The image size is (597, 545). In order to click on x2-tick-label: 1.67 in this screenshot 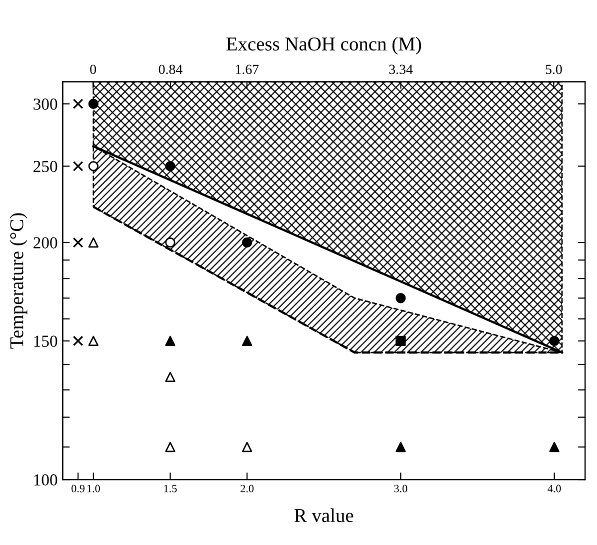, I will do `click(247, 69)`.